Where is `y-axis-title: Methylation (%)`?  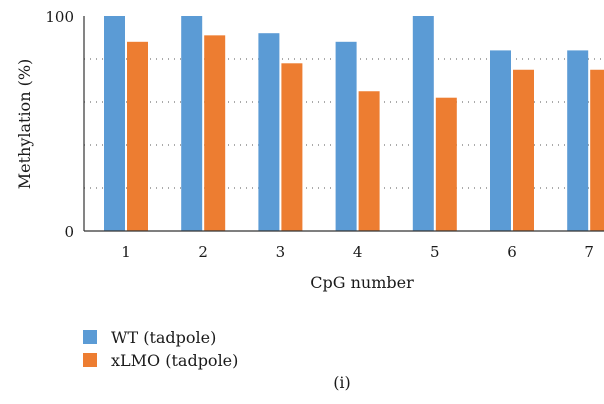 y-axis-title: Methylation (%) is located at coordinates (24, 124).